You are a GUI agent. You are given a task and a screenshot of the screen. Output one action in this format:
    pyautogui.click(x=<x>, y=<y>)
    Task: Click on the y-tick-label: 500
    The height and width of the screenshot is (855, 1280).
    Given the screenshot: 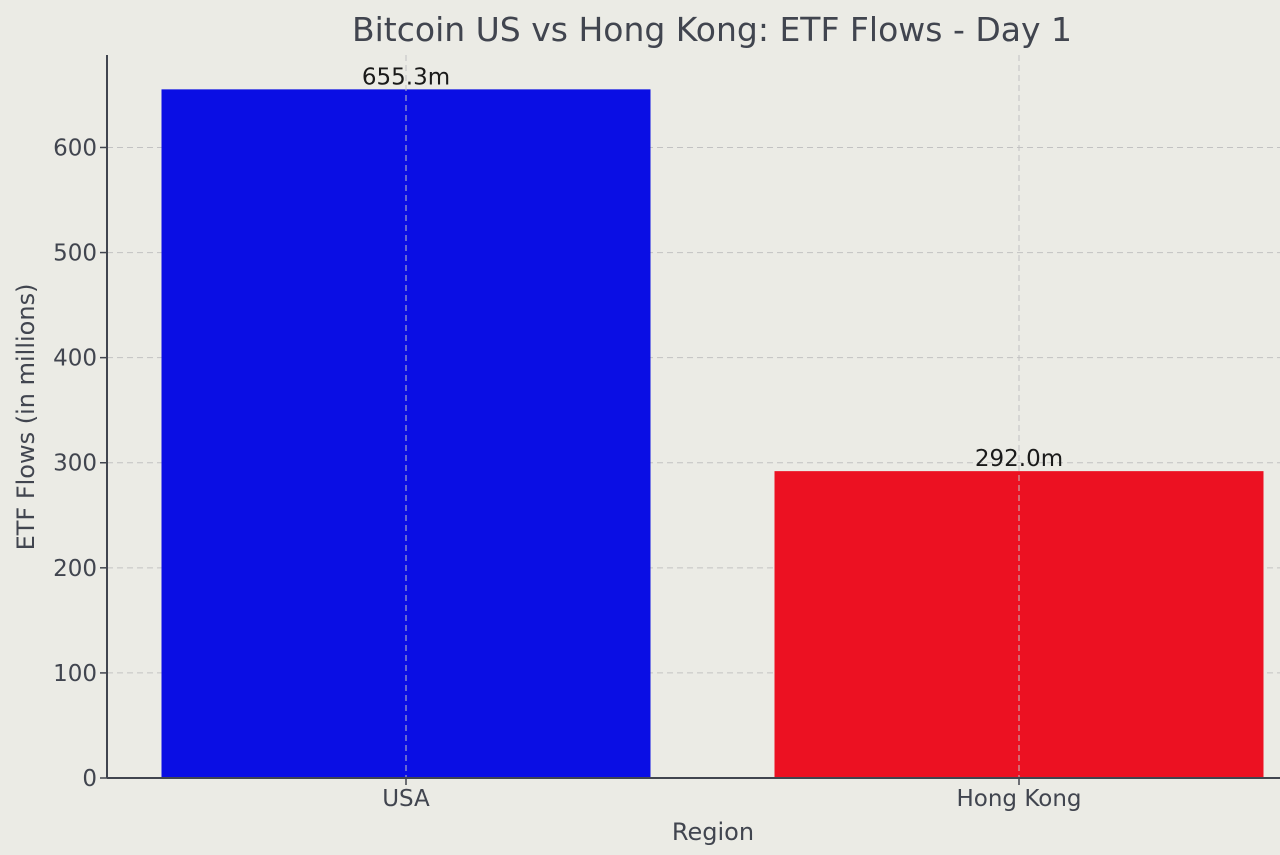 What is the action you would take?
    pyautogui.click(x=75, y=254)
    